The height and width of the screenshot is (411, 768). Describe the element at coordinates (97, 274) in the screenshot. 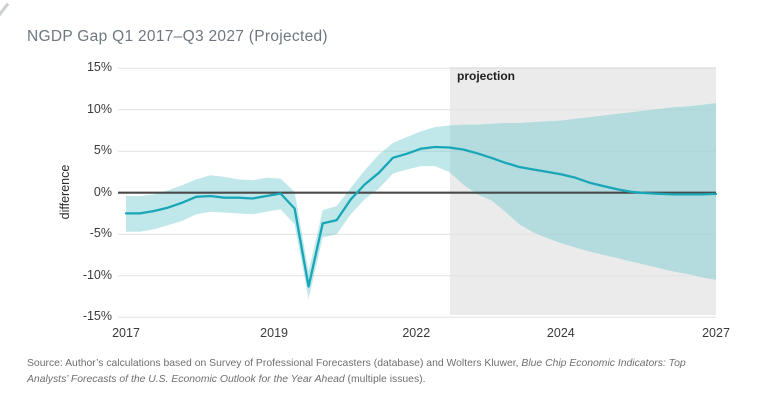

I see `y-tick-label--10%: -10%` at that location.